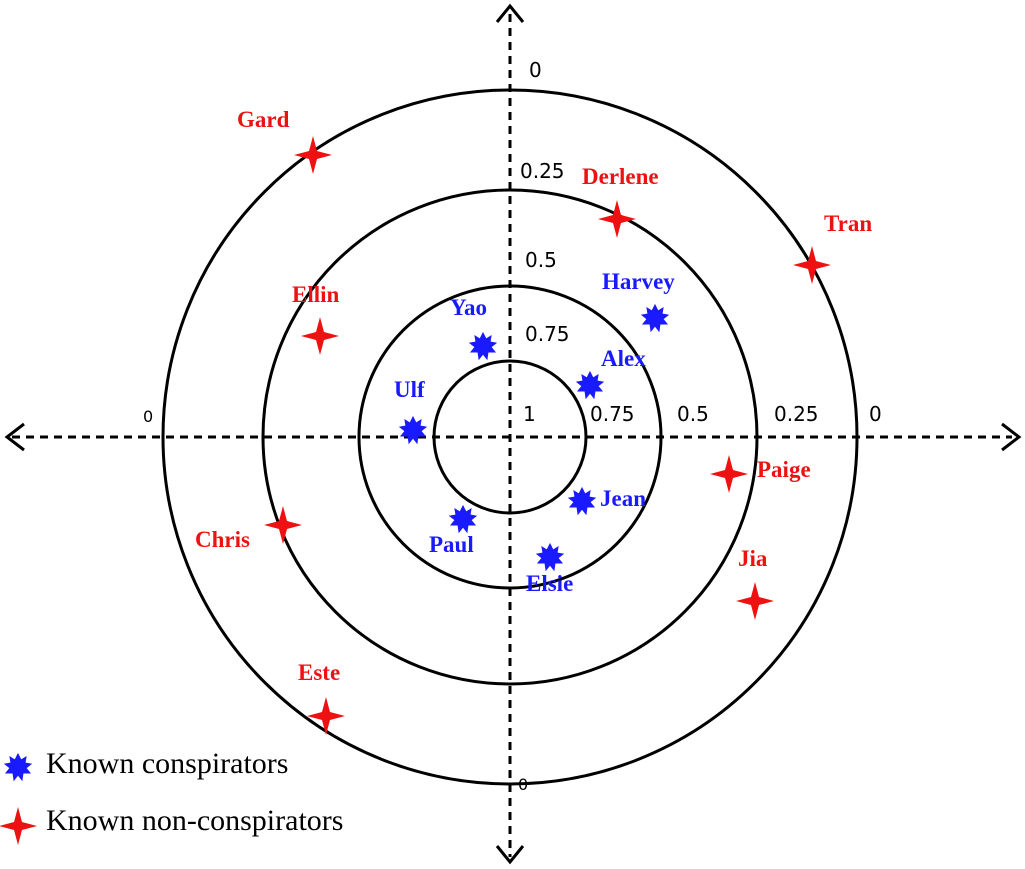 The height and width of the screenshot is (869, 1025). I want to click on label-ulf: Ulf, so click(409, 389).